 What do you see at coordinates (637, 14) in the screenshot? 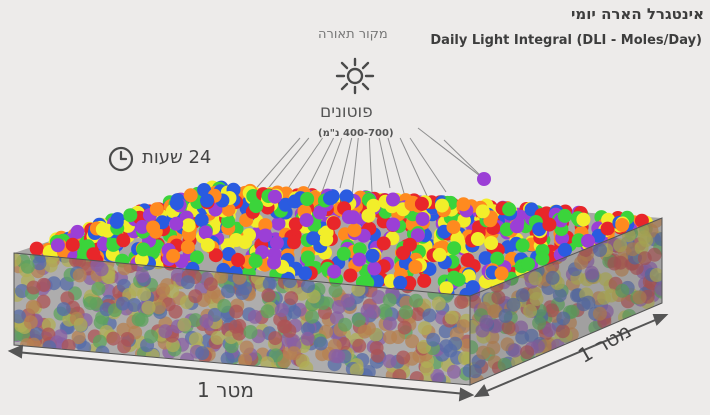
I see `title-hebrew: אינטגרל הארה יומי` at bounding box center [637, 14].